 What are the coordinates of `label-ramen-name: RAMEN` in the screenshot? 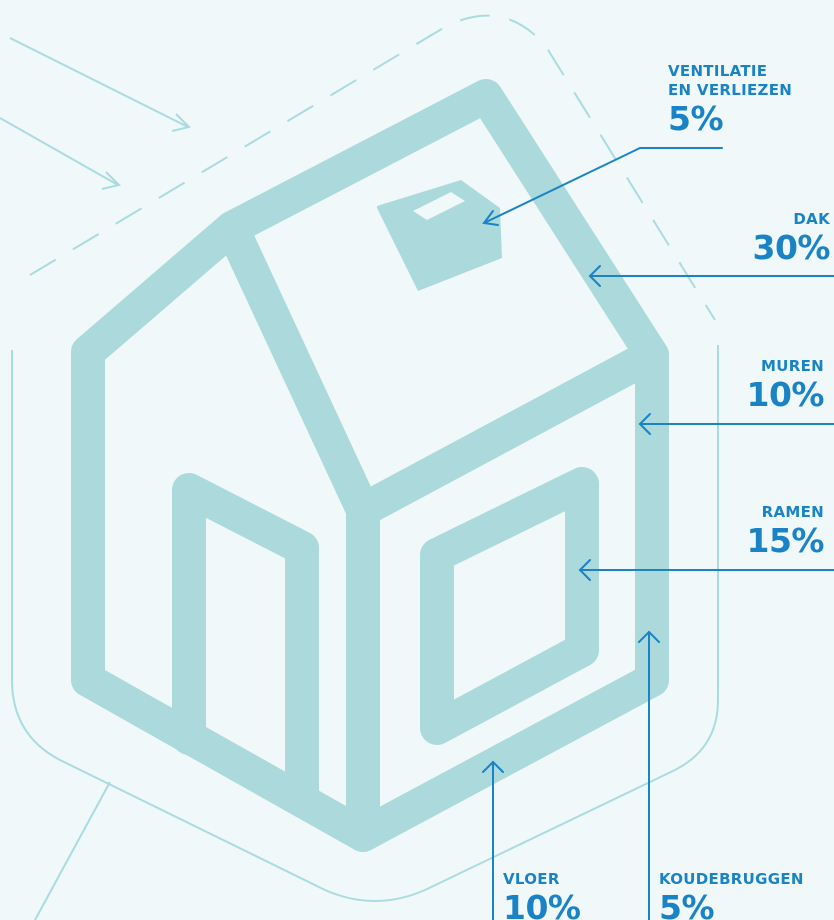 It's located at (792, 512).